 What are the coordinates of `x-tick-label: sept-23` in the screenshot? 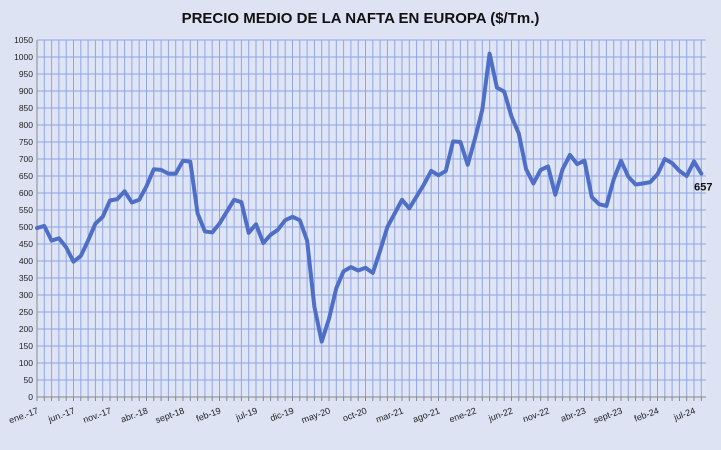 It's located at (608, 415).